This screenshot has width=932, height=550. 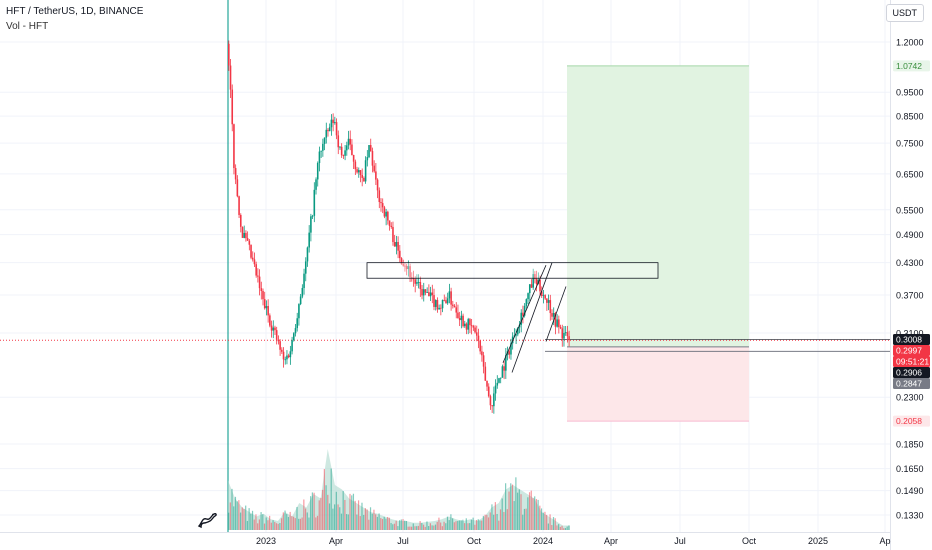 I want to click on x-tick-label: Oct, so click(x=474, y=541).